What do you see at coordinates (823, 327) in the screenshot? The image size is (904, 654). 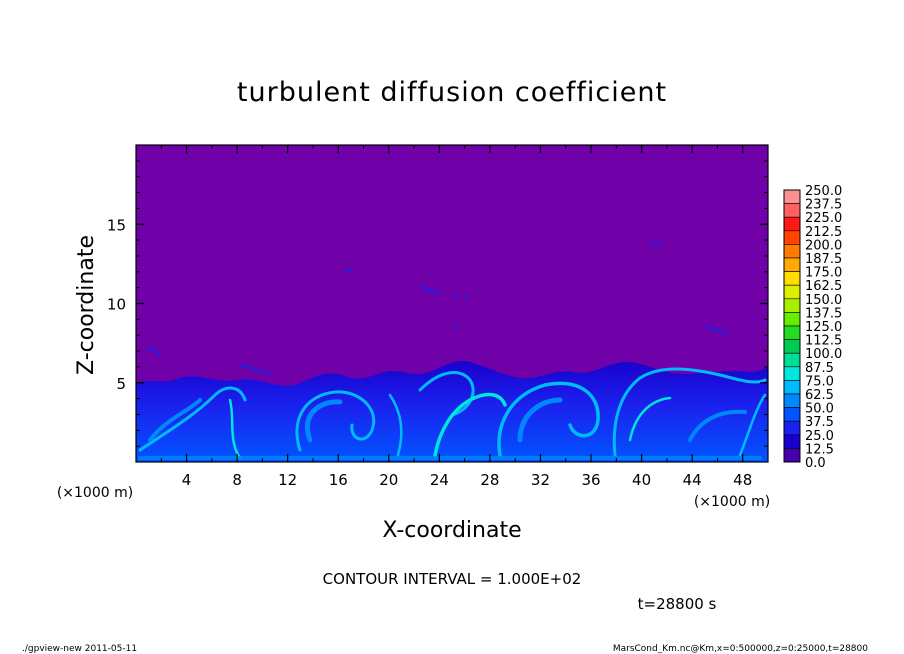 I see `colorbar-level-label: 125.0` at bounding box center [823, 327].